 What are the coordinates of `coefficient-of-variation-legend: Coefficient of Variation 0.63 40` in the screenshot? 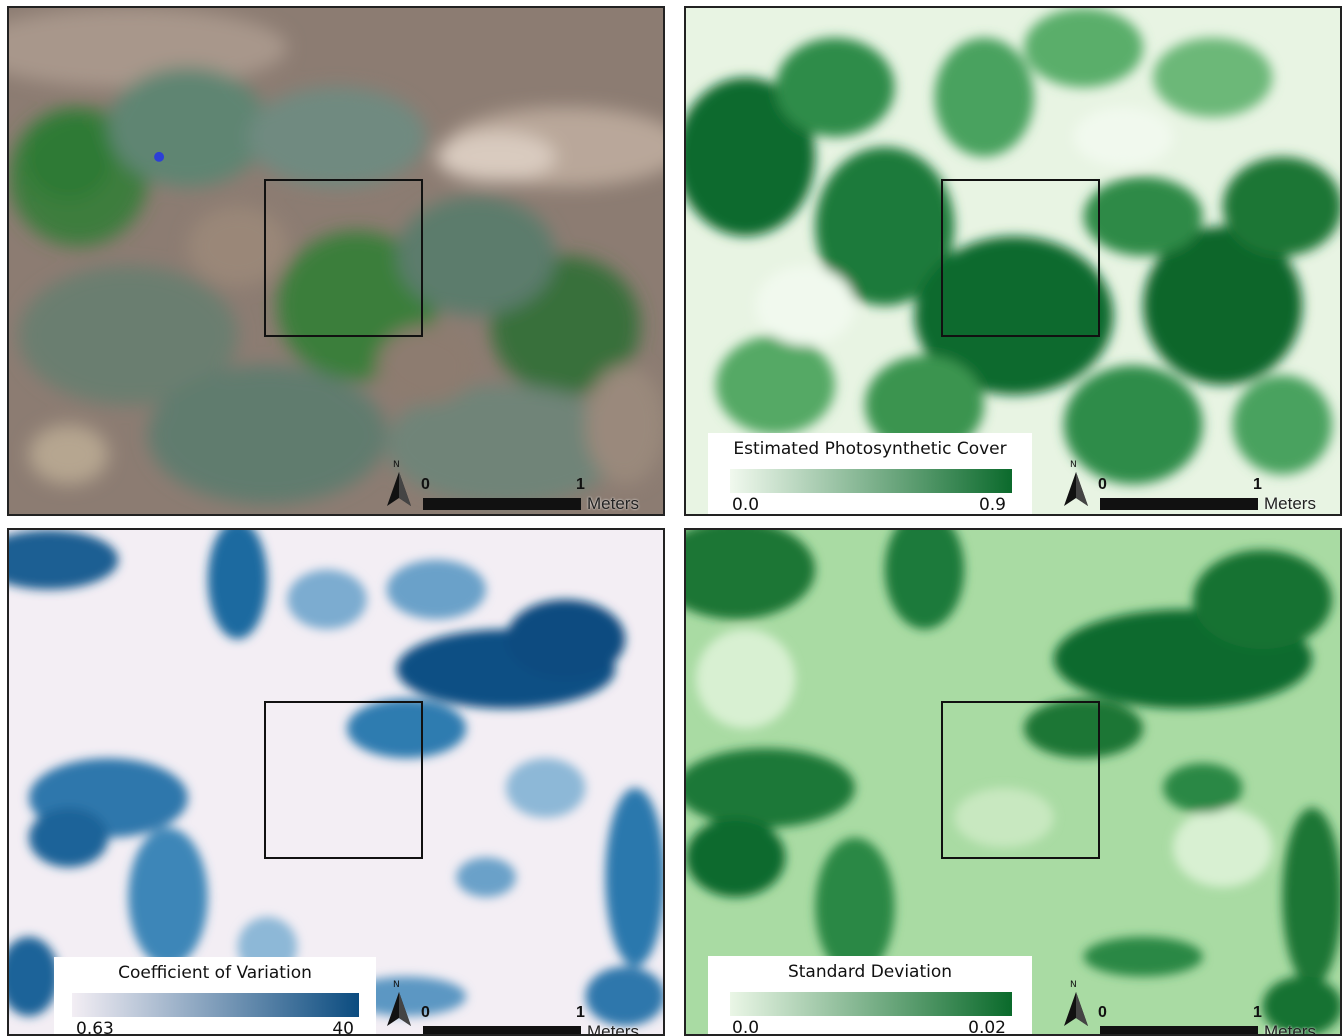 It's located at (215, 996).